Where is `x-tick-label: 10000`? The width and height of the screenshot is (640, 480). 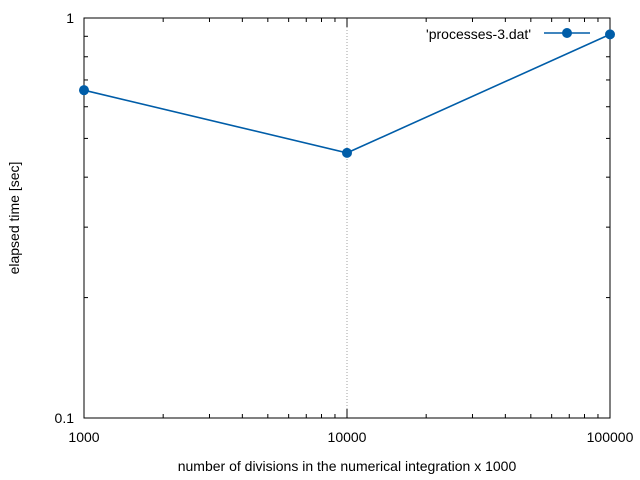
x-tick-label: 10000 is located at coordinates (347, 437).